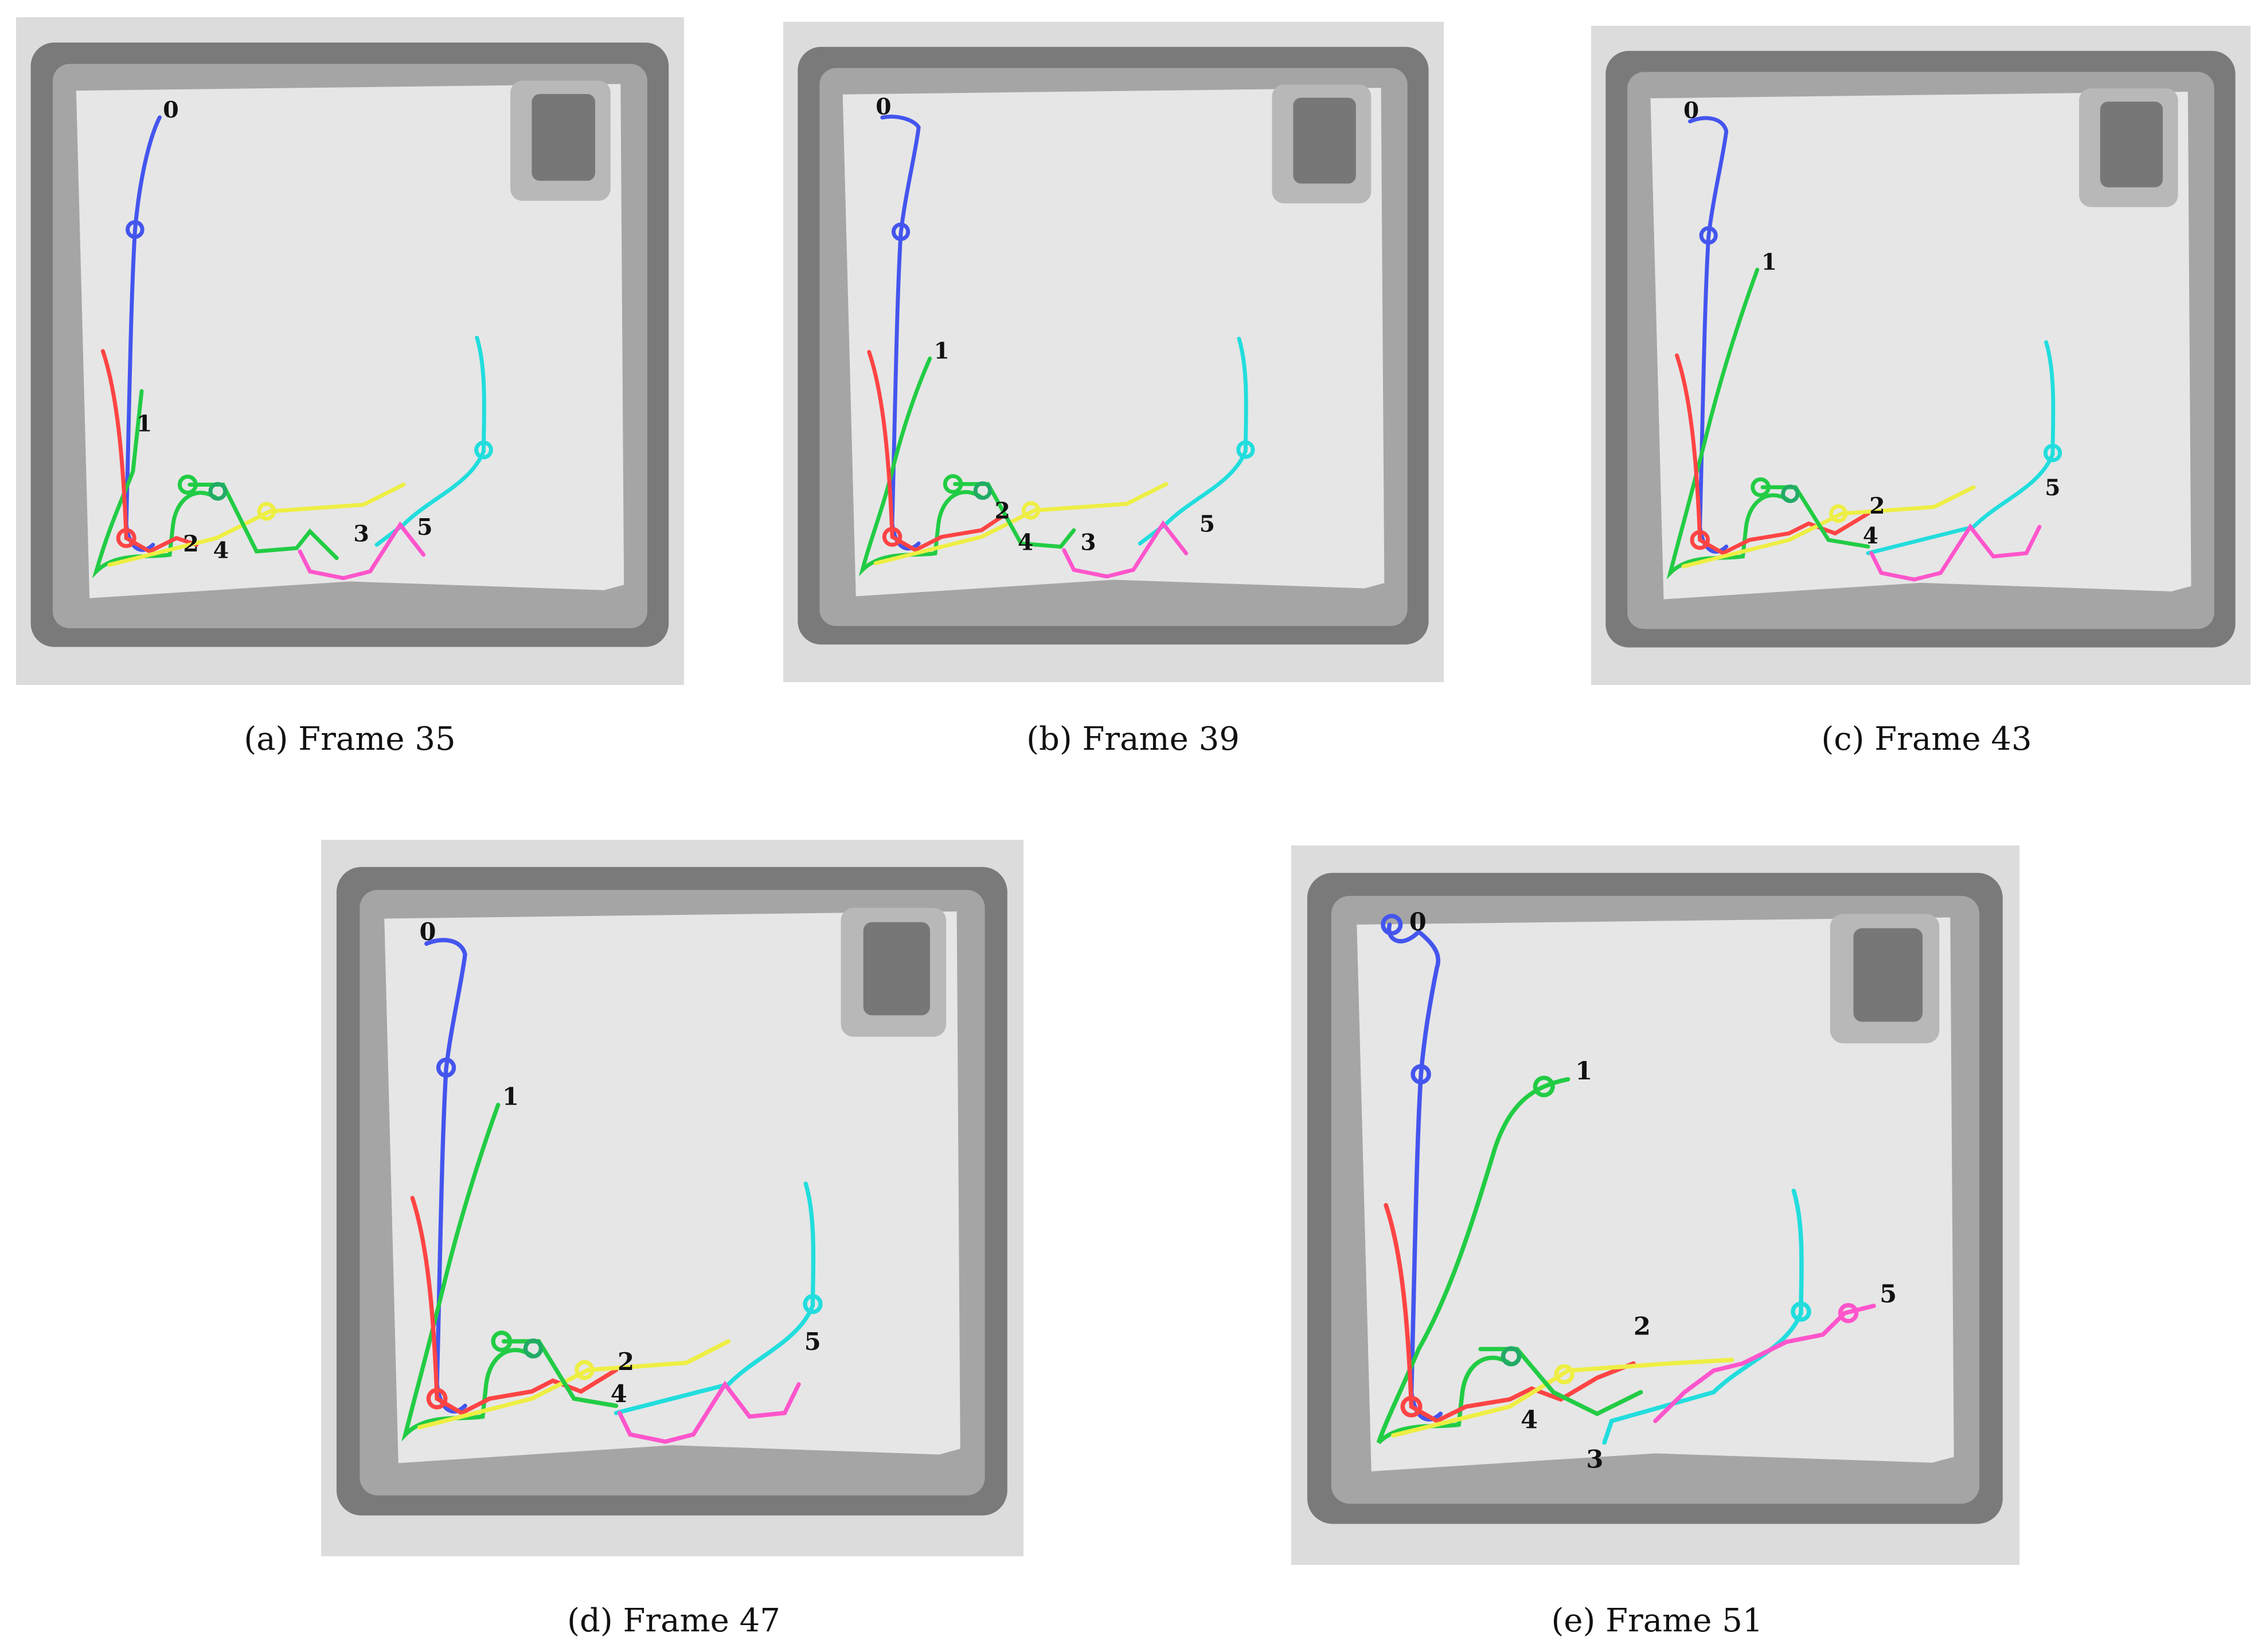 The width and height of the screenshot is (2266, 1652). Describe the element at coordinates (1133, 739) in the screenshot. I see `caption-b: (b) Frame 39` at that location.